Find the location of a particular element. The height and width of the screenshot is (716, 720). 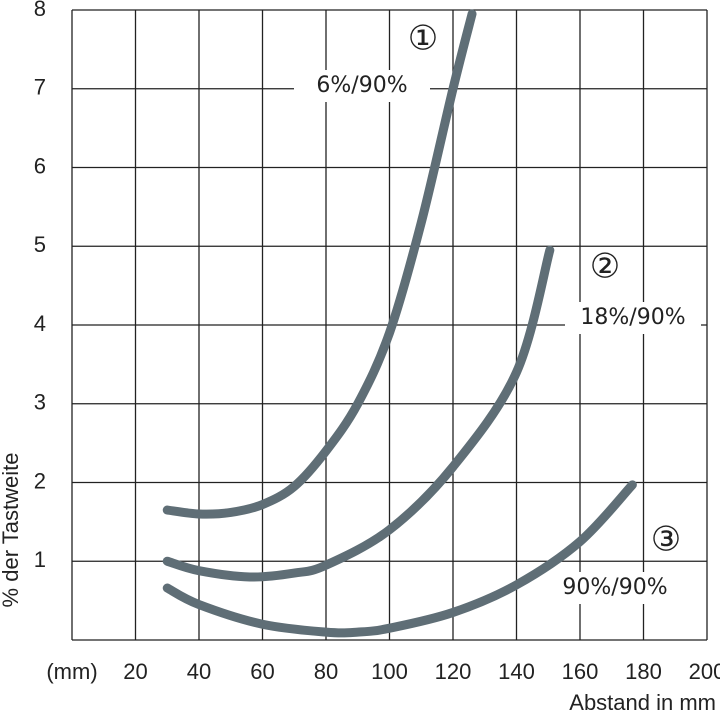

x-axis-label: Abstand in mm is located at coordinates (642, 702).